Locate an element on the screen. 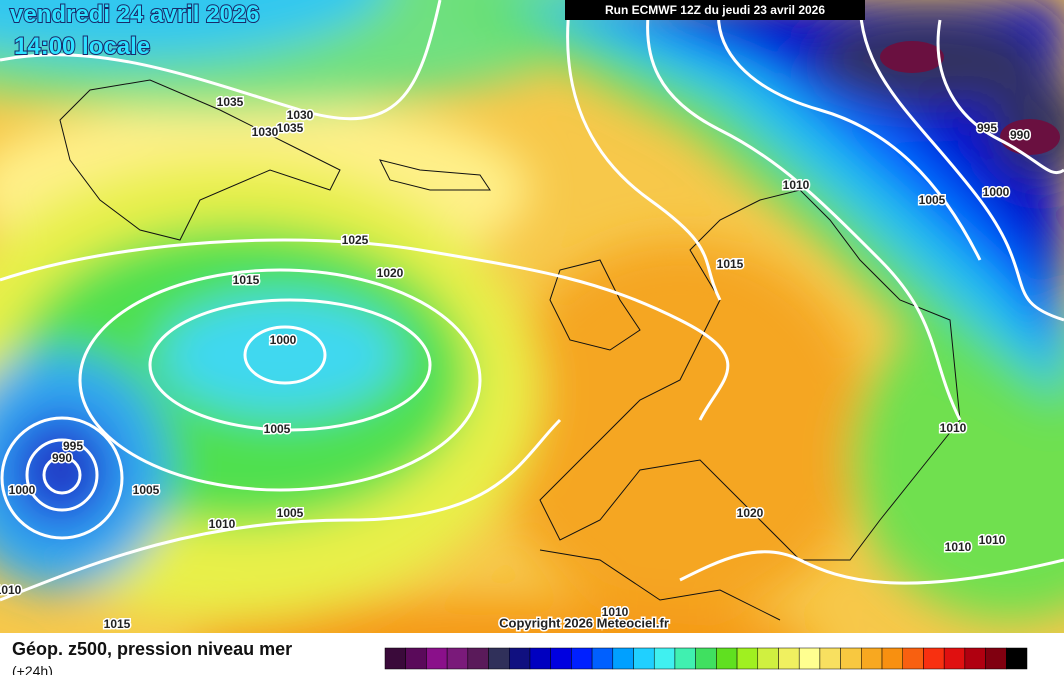  run-box is located at coordinates (715, 10).